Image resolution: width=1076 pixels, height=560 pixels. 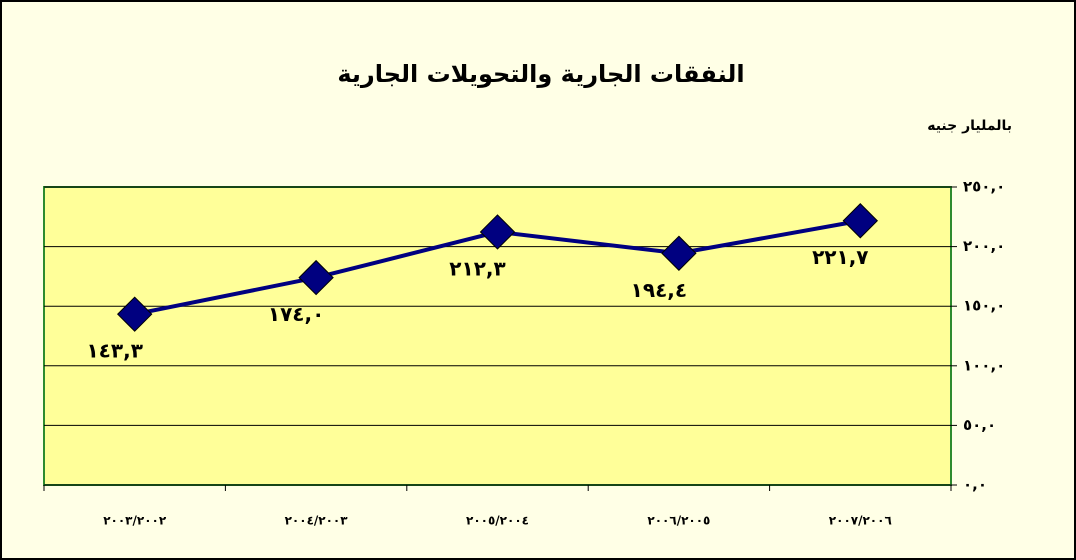 What do you see at coordinates (860, 521) in the screenshot?
I see `x-tick-label: ٢٠٠٧/٢٠٠٦` at bounding box center [860, 521].